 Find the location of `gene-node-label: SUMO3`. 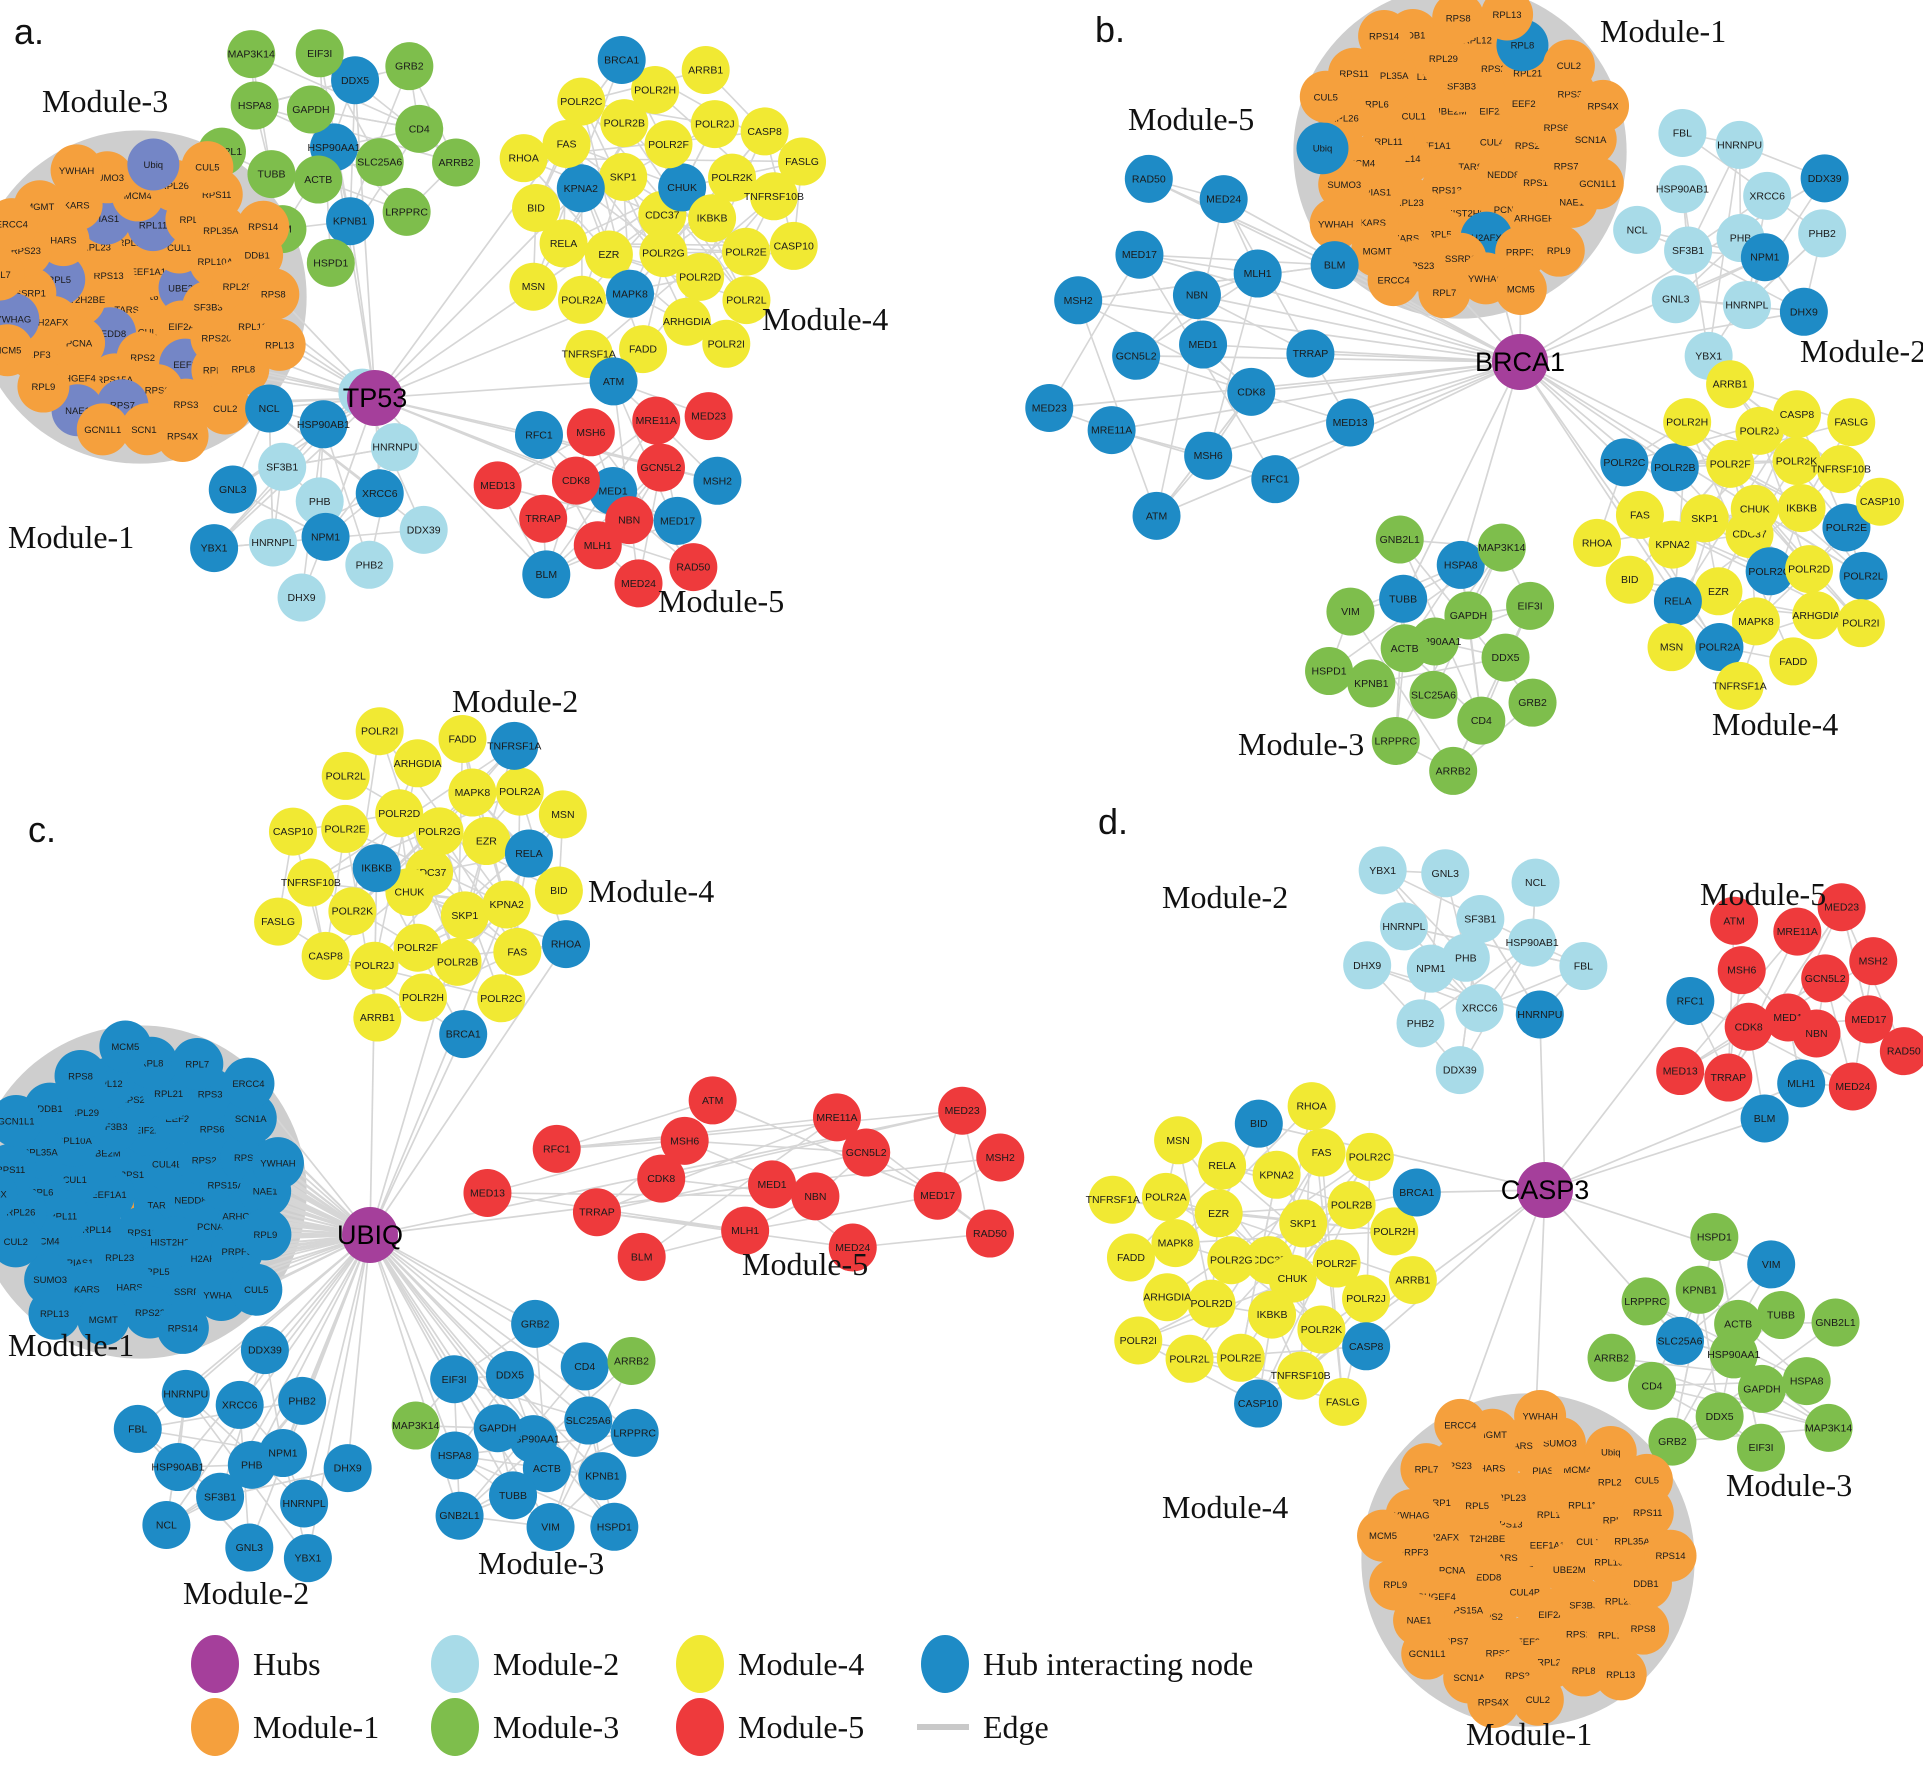

gene-node-label: SUMO3 is located at coordinates (50, 1280).